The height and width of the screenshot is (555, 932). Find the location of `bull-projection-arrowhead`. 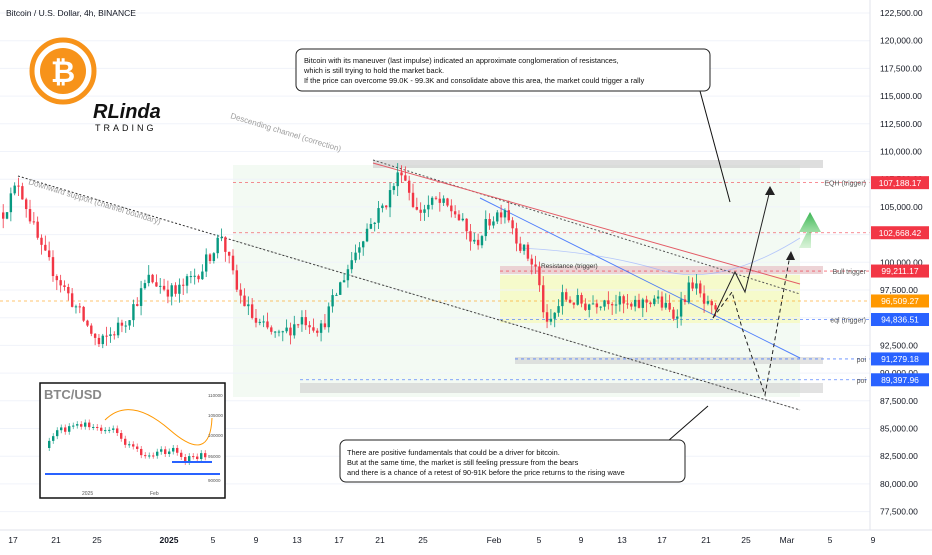

bull-projection-arrowhead is located at coordinates (770, 190).